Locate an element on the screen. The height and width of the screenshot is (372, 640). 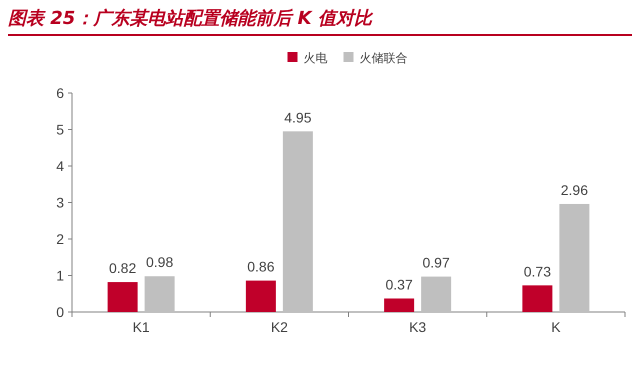
chart-title: 图表 25：广东某电站配置储能前后 K 值对比 is located at coordinates (320, 20).